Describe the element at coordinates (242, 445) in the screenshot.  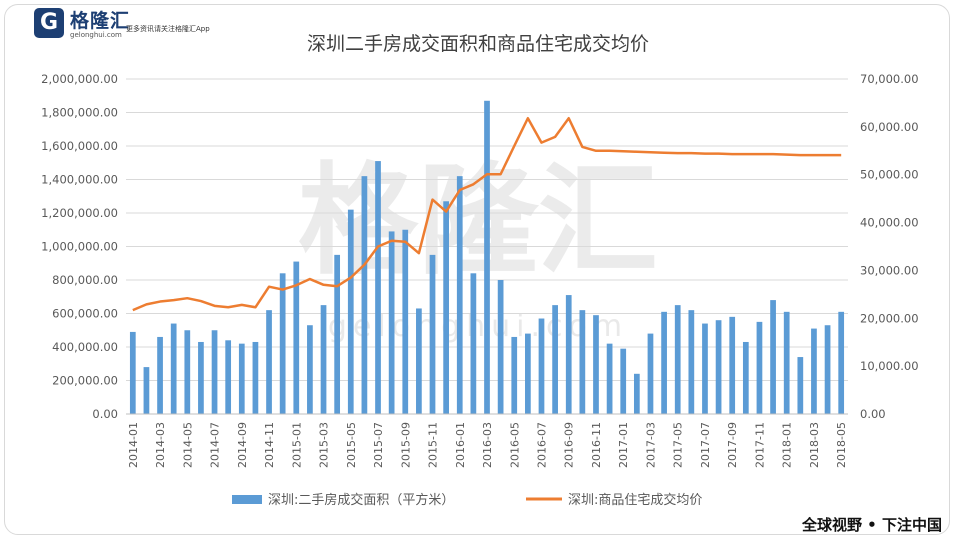
I see `x-tick-label: 2014-09` at that location.